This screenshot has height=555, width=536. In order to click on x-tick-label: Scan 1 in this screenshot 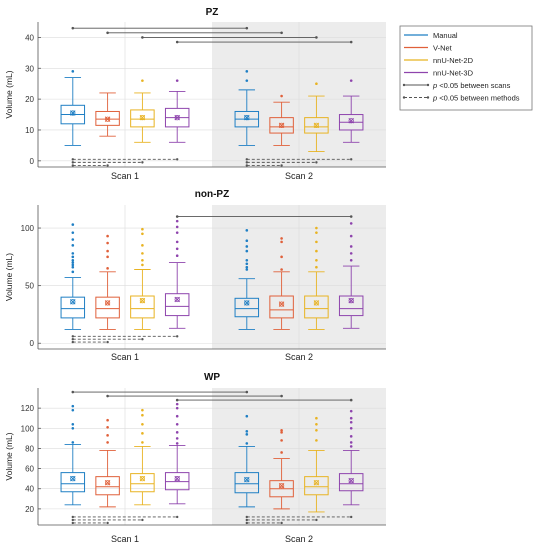, I will do `click(125, 357)`.